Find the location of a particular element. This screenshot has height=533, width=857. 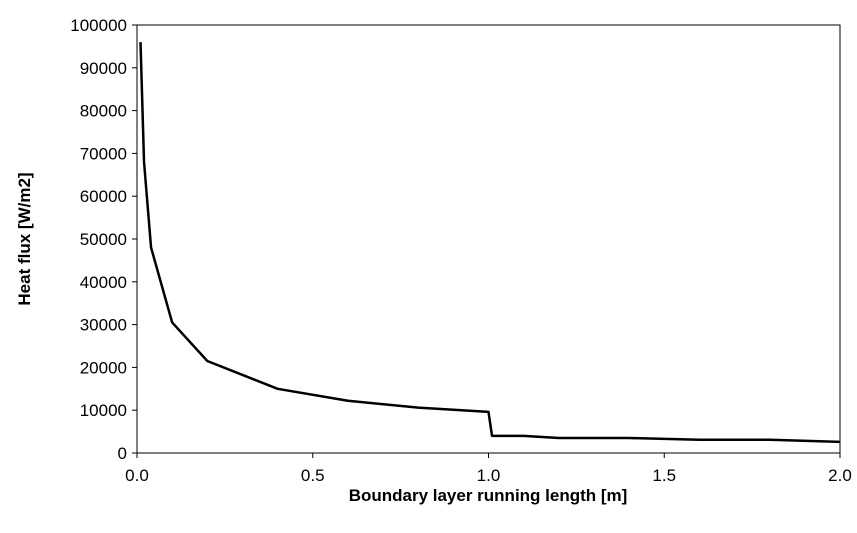

y-tick-label: 100000 is located at coordinates (98, 25).